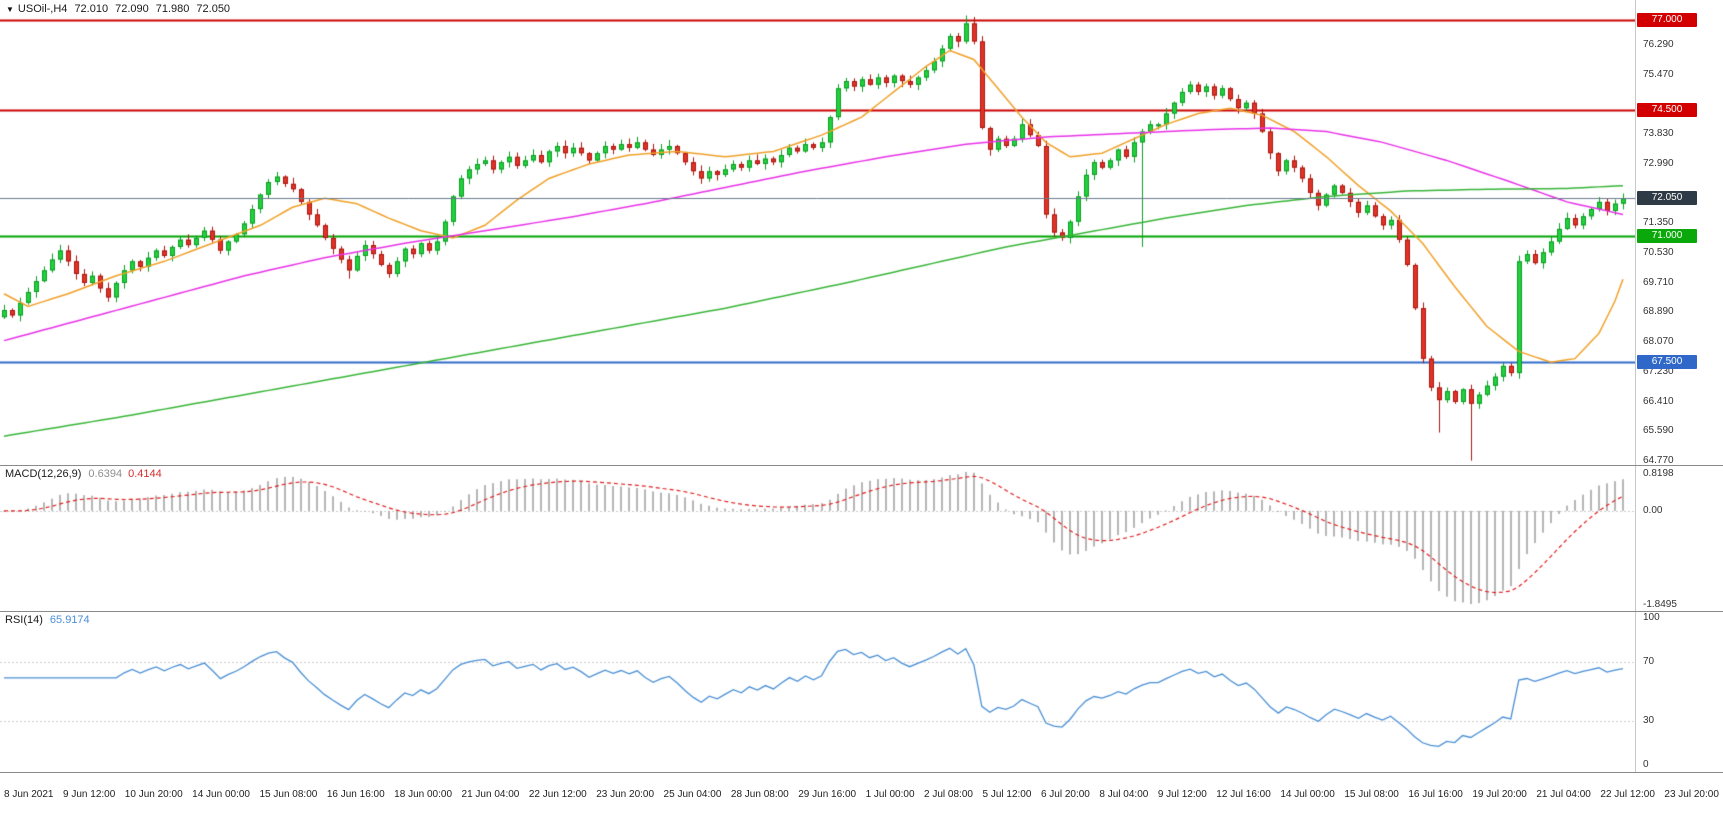 The height and width of the screenshot is (838, 1723). What do you see at coordinates (1658, 341) in the screenshot?
I see `price-axis-tick: 68.070` at bounding box center [1658, 341].